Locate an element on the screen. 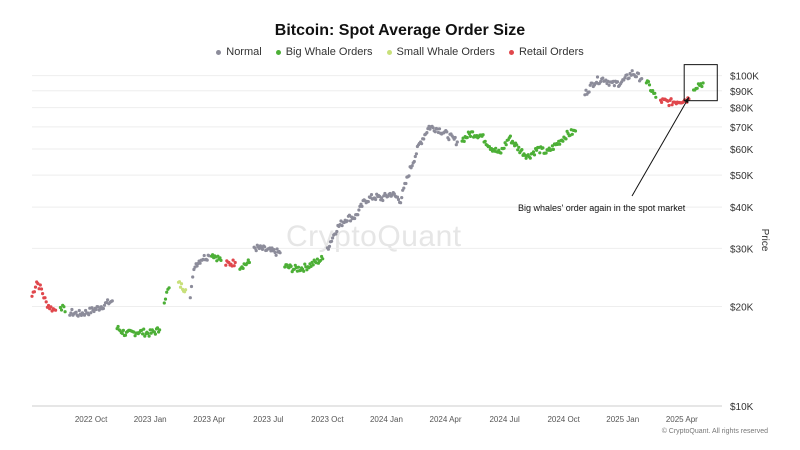 This screenshot has width=800, height=450. legend-label-small-whale: Small Whale Orders is located at coordinates (445, 52).